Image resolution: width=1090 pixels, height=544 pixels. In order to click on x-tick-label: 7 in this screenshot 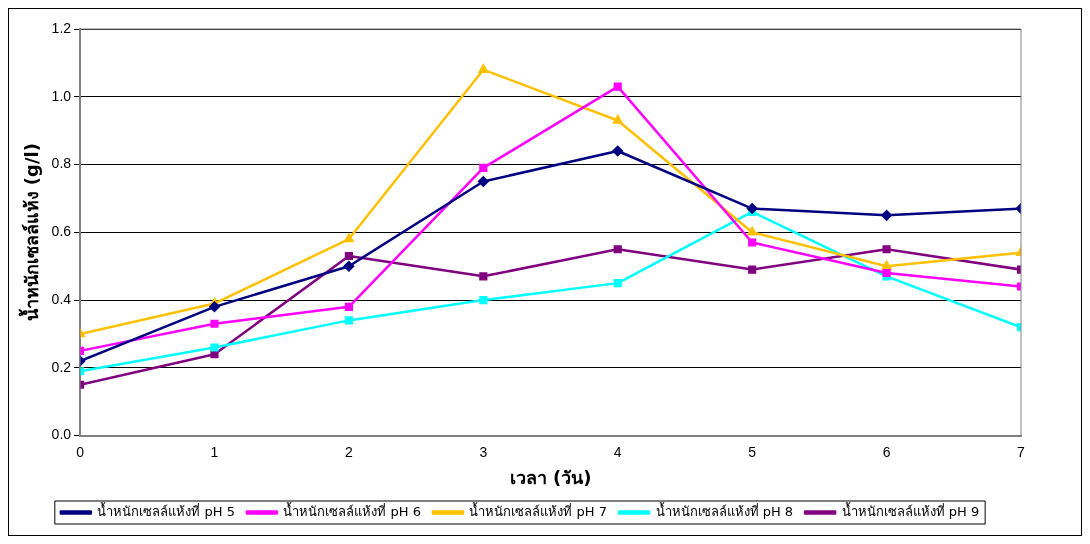, I will do `click(1021, 451)`.